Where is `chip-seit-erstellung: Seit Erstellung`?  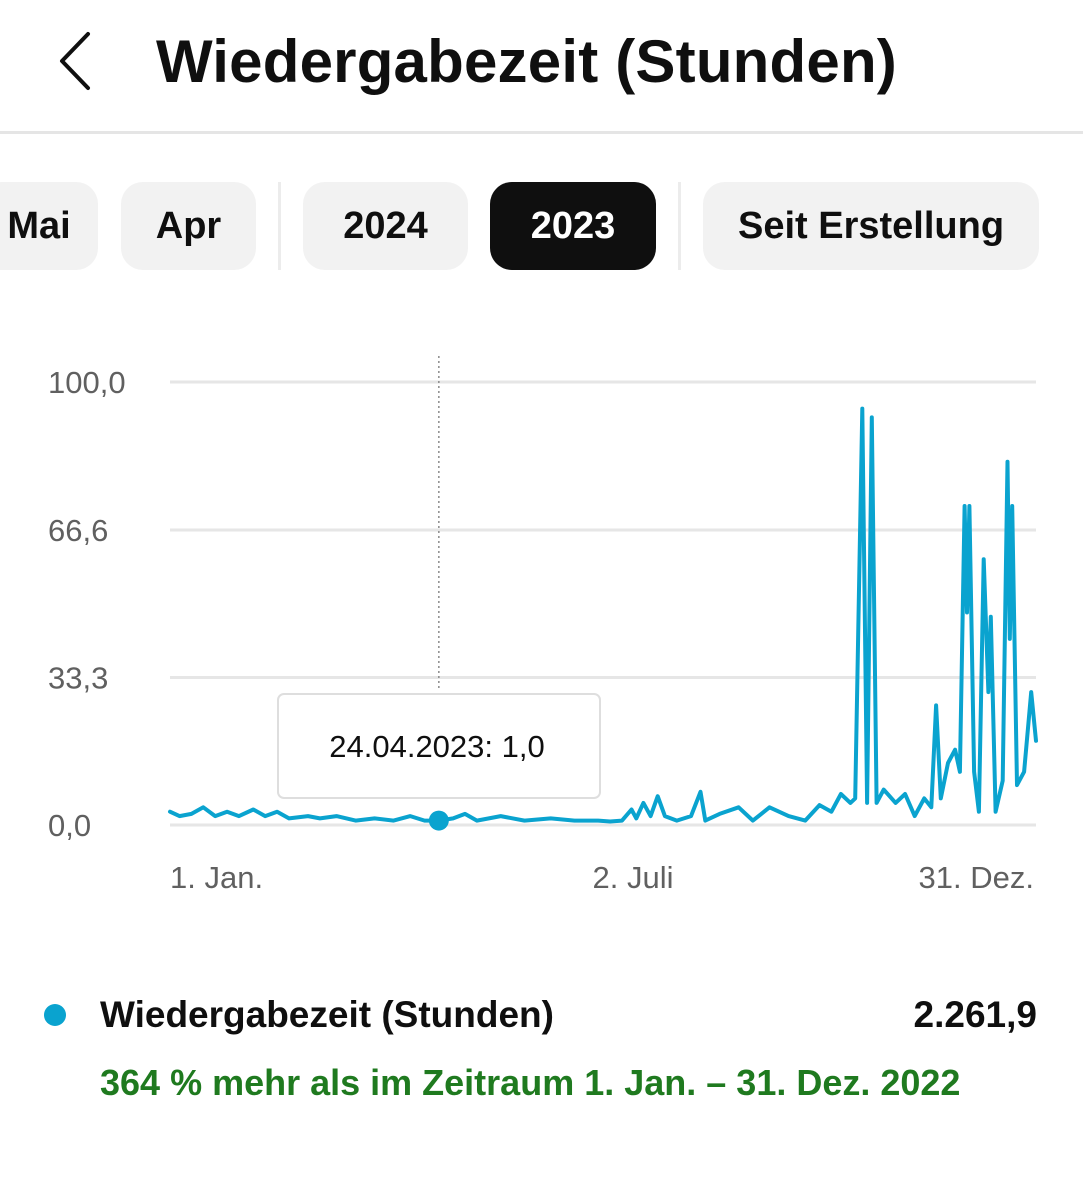
chip-seit-erstellung: Seit Erstellung is located at coordinates (871, 226).